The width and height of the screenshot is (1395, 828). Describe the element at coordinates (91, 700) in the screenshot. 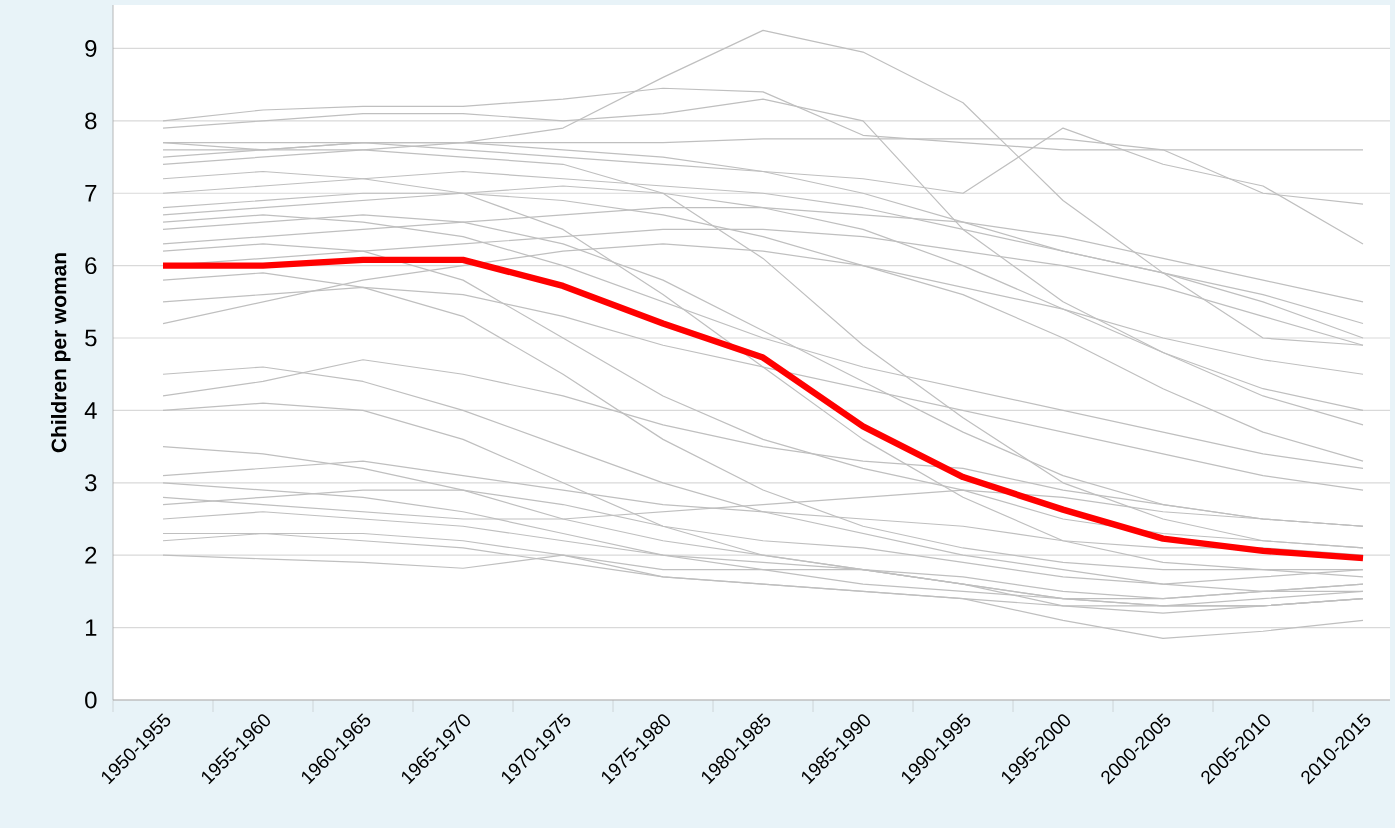

I see `y-tick-label: 0` at that location.